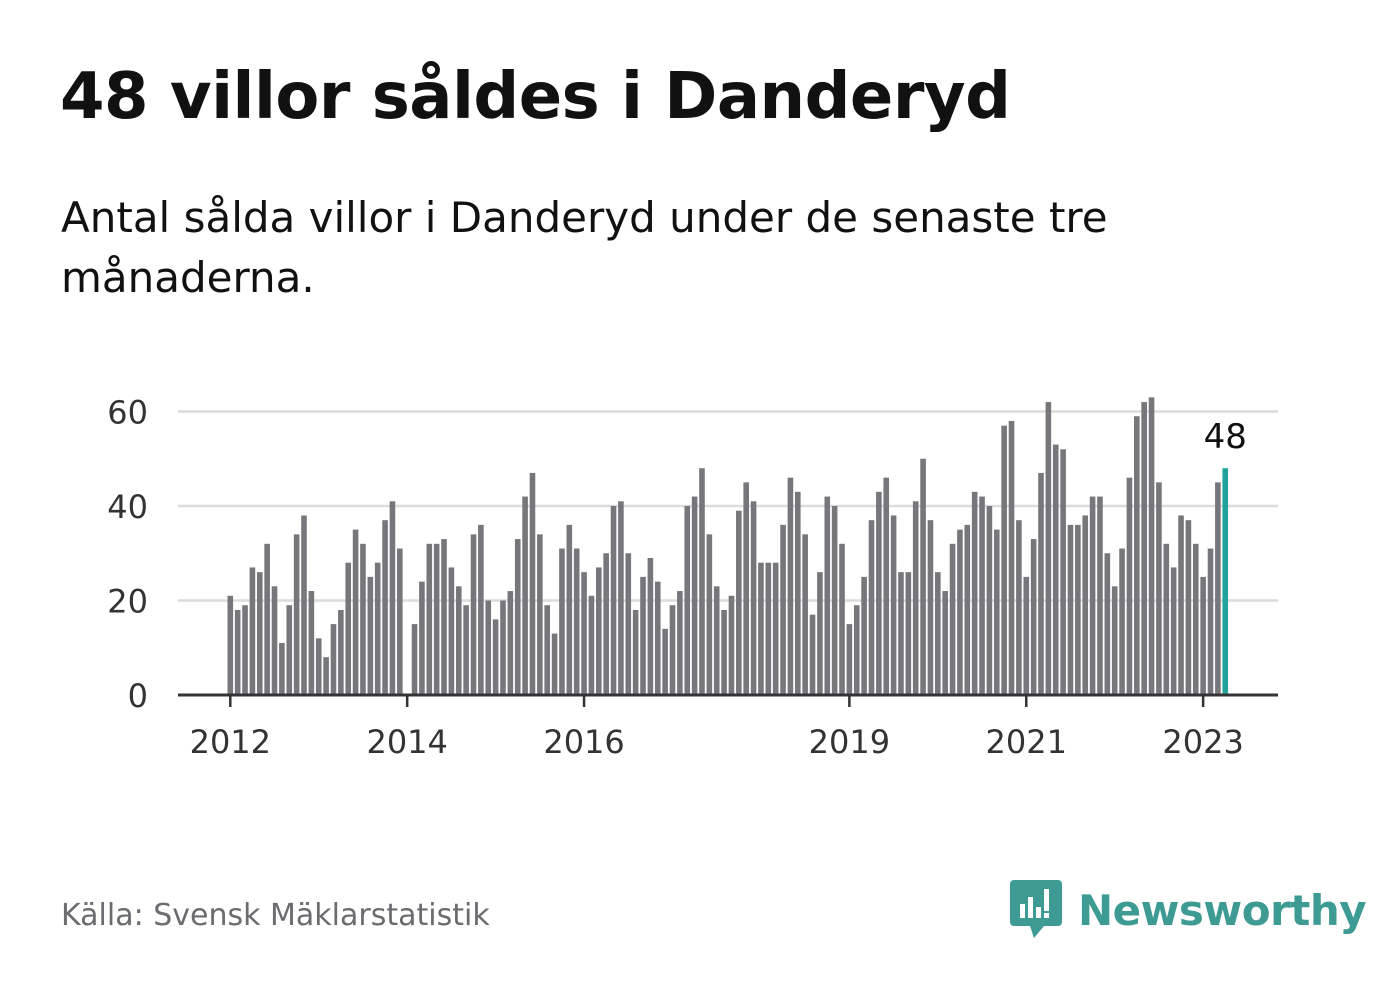 This screenshot has width=1382, height=999. I want to click on brand-name: Newsworthy, so click(1222, 910).